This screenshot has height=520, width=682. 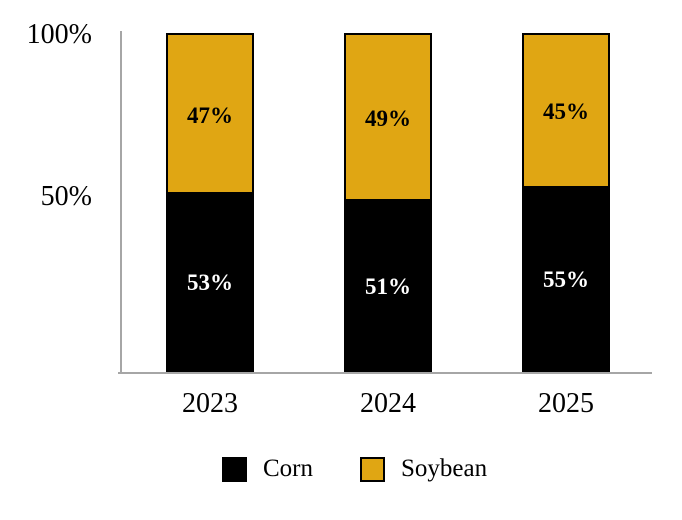 What do you see at coordinates (354, 469) in the screenshot?
I see `legend: Corn Soybean` at bounding box center [354, 469].